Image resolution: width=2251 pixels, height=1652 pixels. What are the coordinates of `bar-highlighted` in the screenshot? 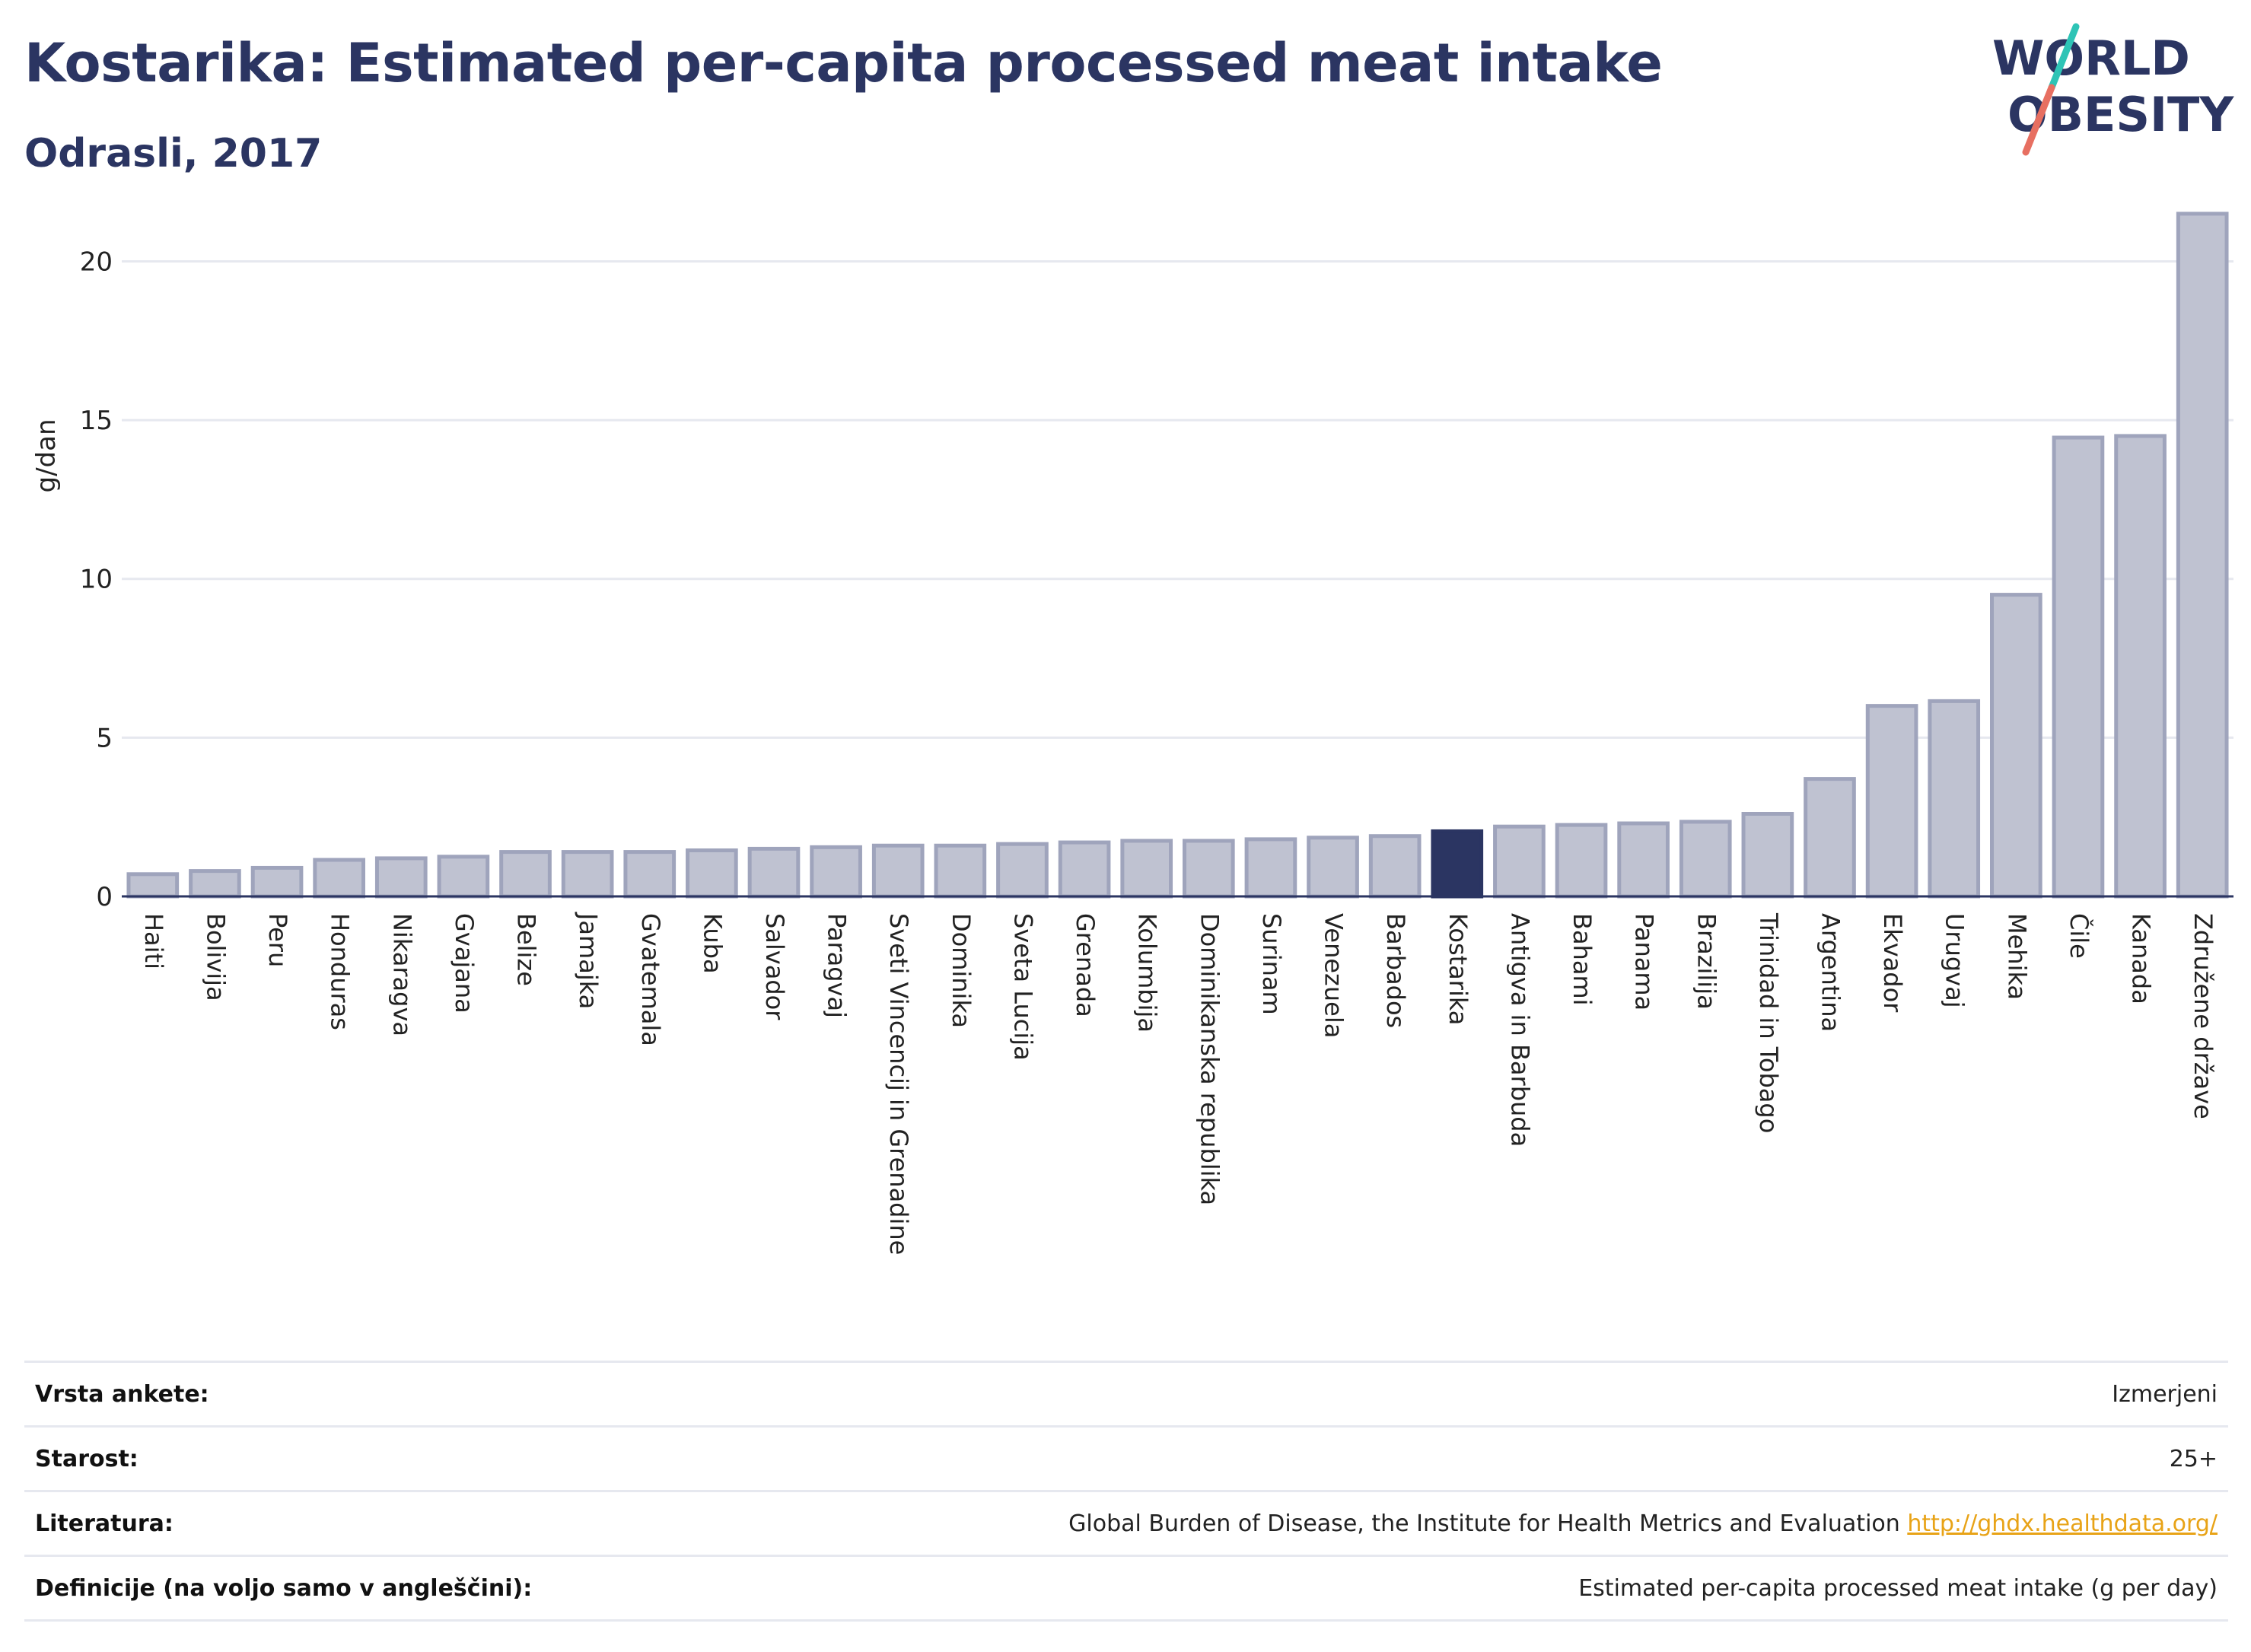 It's located at (1457, 864).